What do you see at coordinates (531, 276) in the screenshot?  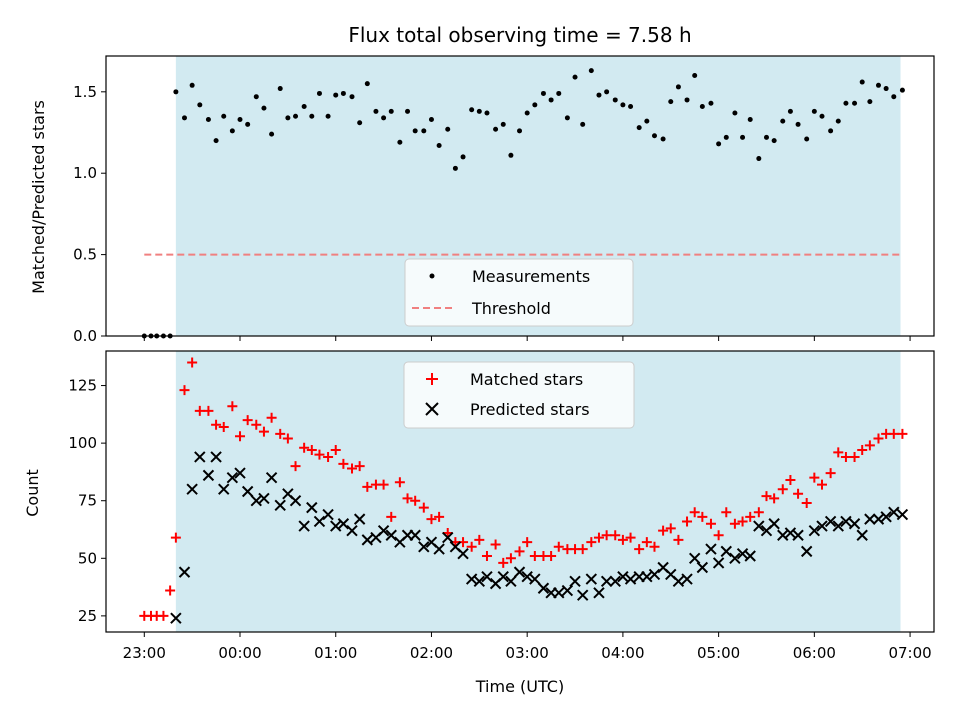 I see `legend-measurements-label: Measurements` at bounding box center [531, 276].